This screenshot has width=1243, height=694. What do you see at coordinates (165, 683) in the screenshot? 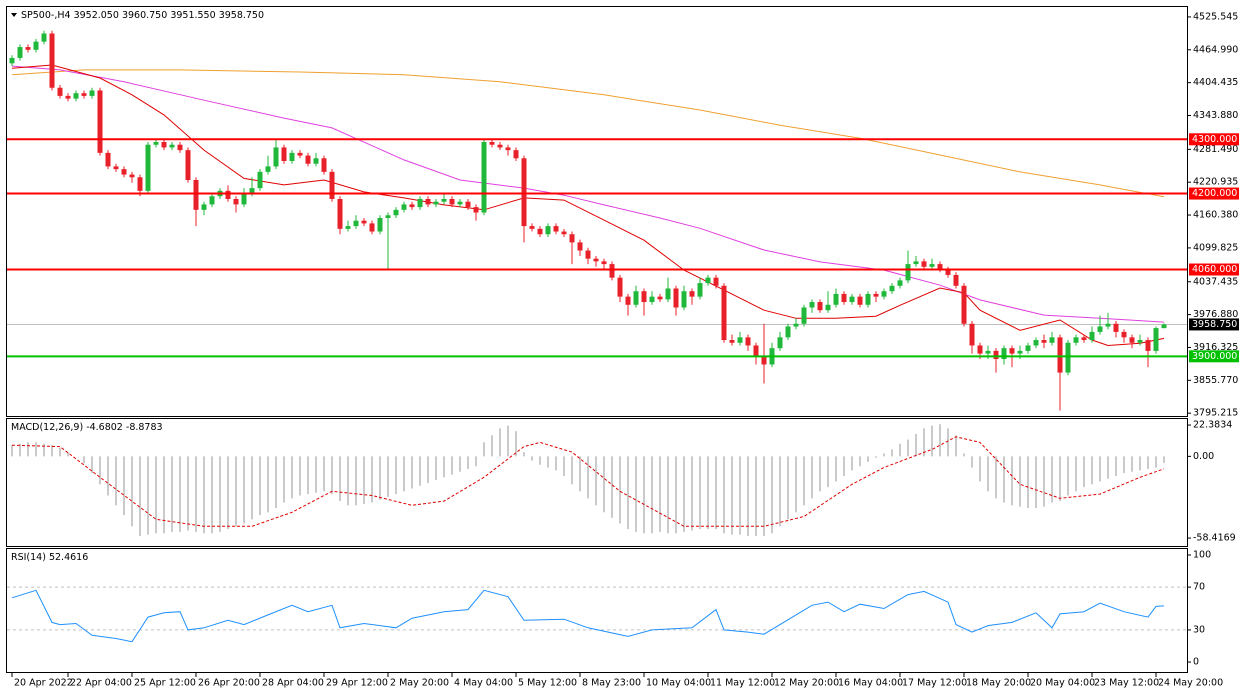
I see `x-tick-label: 25 Apr 12:00` at bounding box center [165, 683].